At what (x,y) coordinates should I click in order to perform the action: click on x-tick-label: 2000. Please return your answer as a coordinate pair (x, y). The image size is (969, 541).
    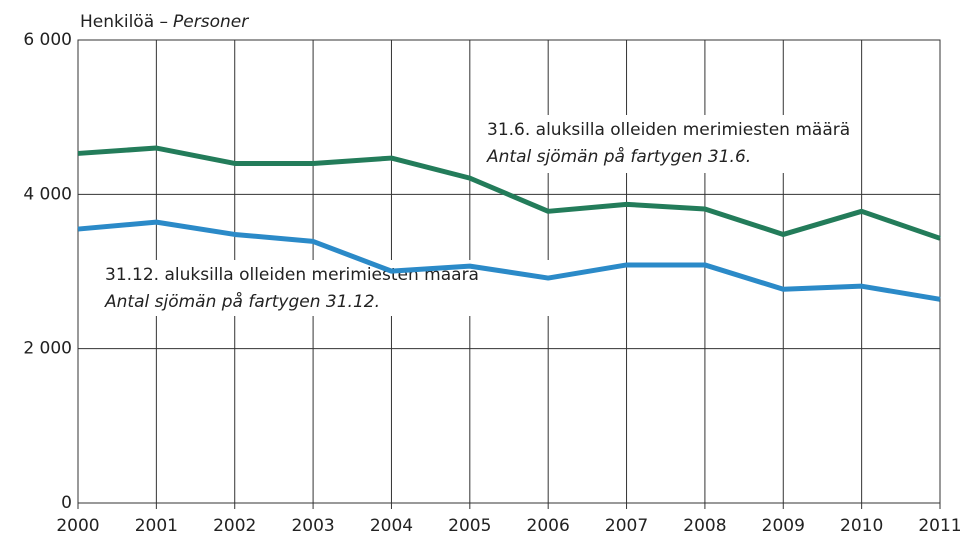
    Looking at the image, I should click on (77, 526).